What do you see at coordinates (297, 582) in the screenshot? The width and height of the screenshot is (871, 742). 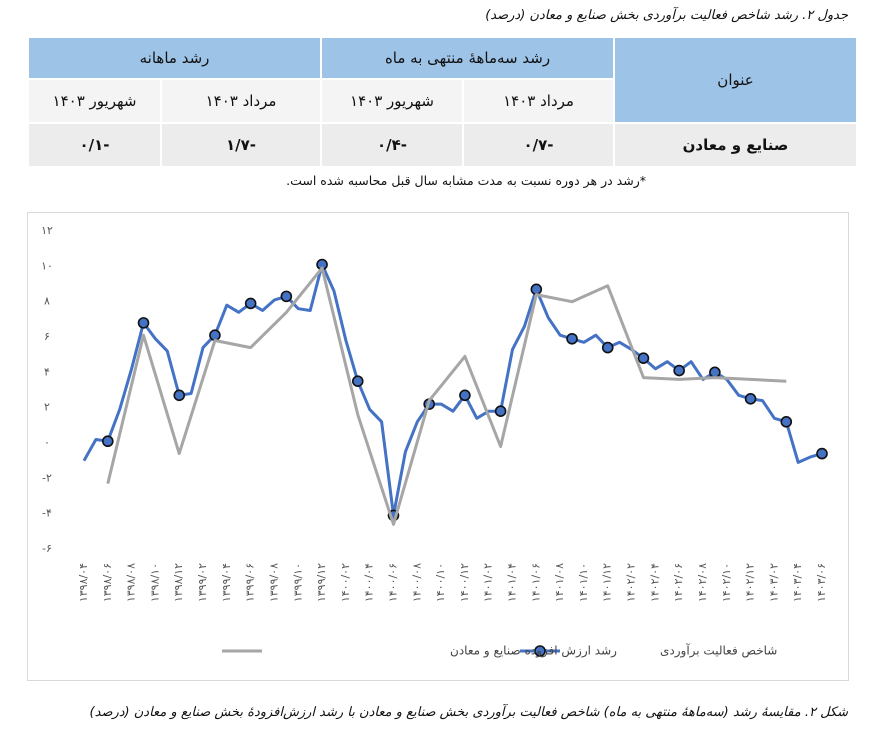 I see `x-tick-label: ۱۳۹۹/۱۰` at bounding box center [297, 582].